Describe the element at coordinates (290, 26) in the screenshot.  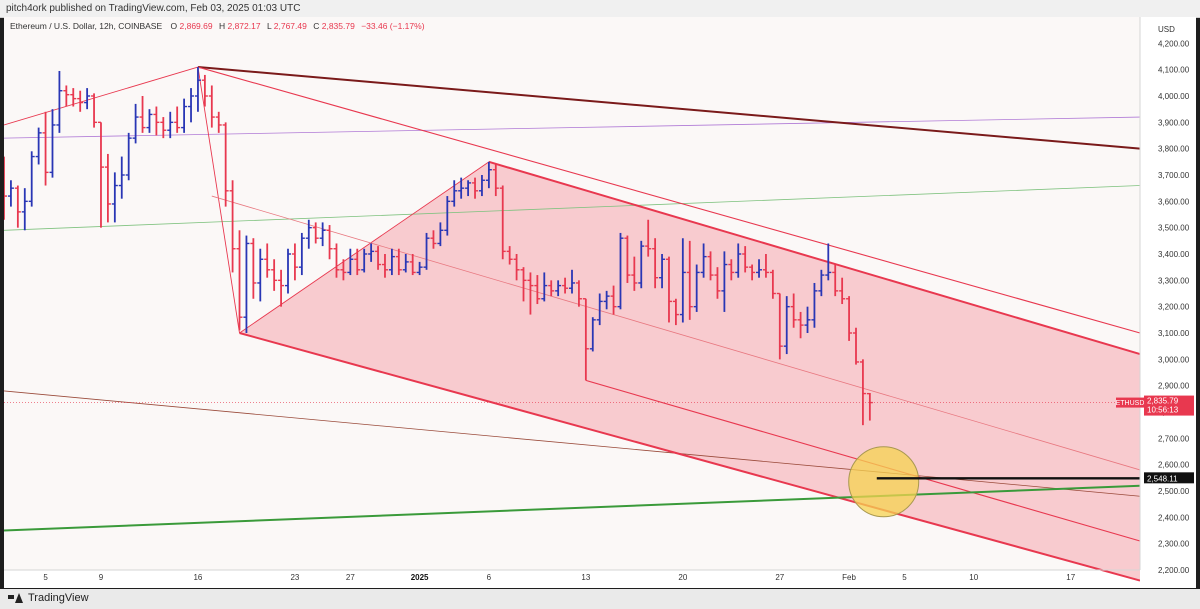
I see `legend-low: 2,767.49` at that location.